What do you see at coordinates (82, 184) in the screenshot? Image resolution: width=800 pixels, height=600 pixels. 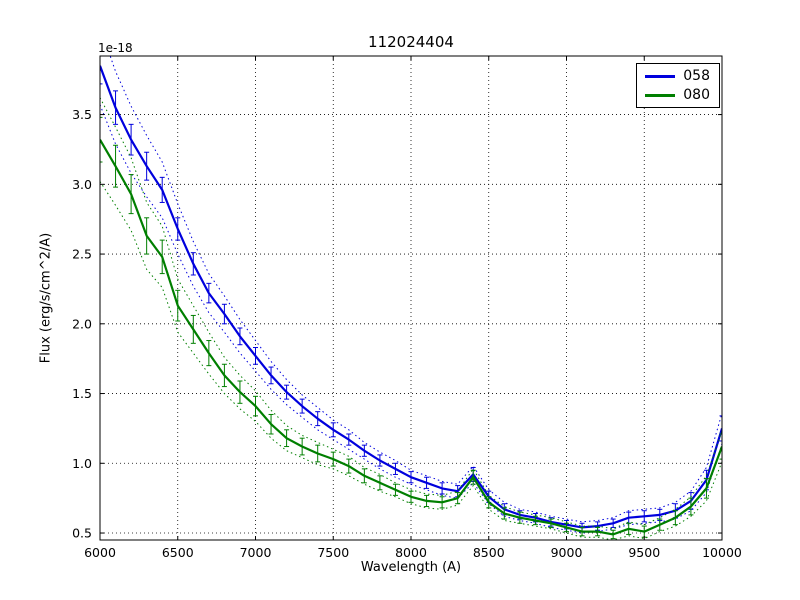 I see `y-tick-label: 3.0` at bounding box center [82, 184].